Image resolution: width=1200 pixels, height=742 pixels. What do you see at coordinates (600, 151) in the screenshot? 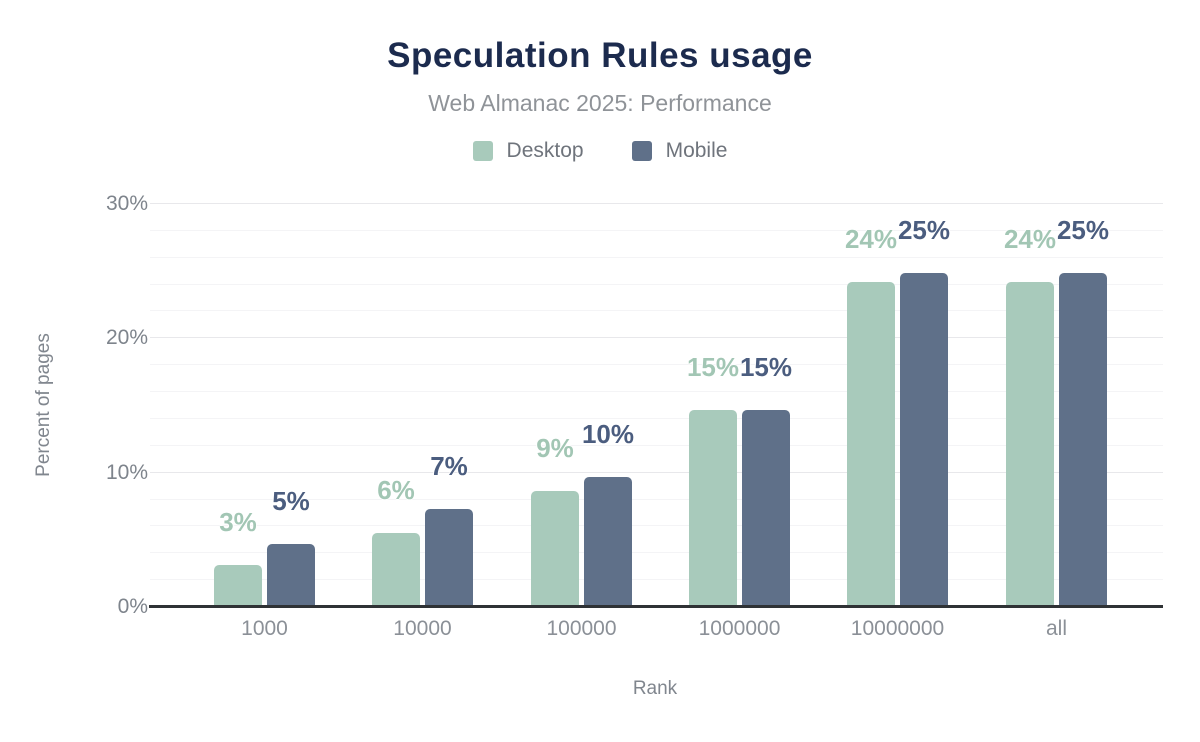
I see `legend: Desktop Mobile` at bounding box center [600, 151].